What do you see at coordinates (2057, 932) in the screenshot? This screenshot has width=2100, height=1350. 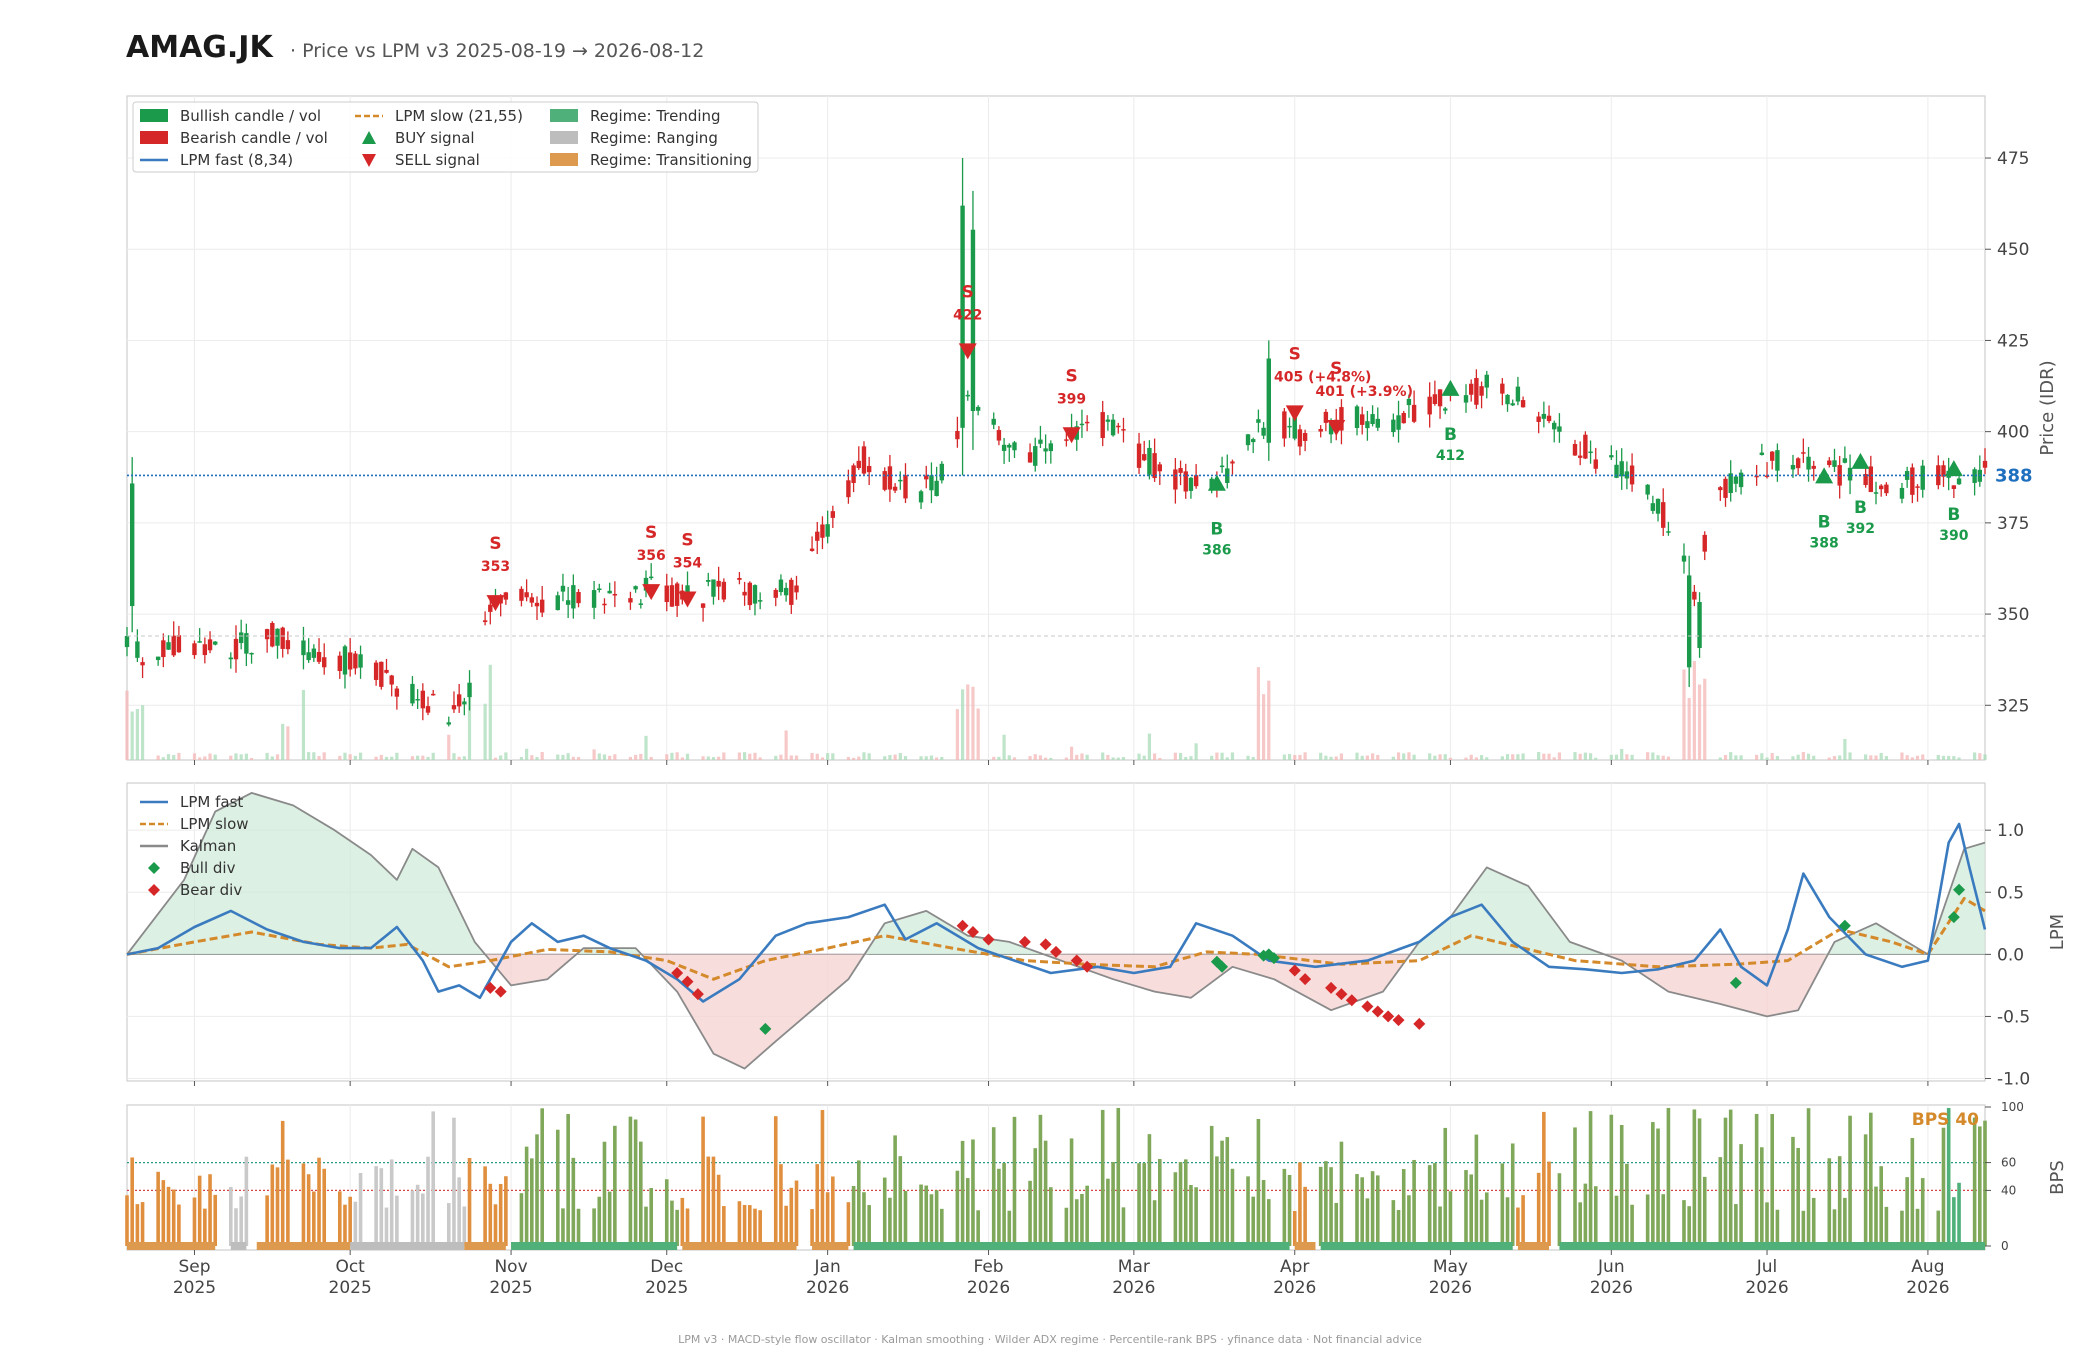 I see `lpm-axis-label: LPM` at bounding box center [2057, 932].